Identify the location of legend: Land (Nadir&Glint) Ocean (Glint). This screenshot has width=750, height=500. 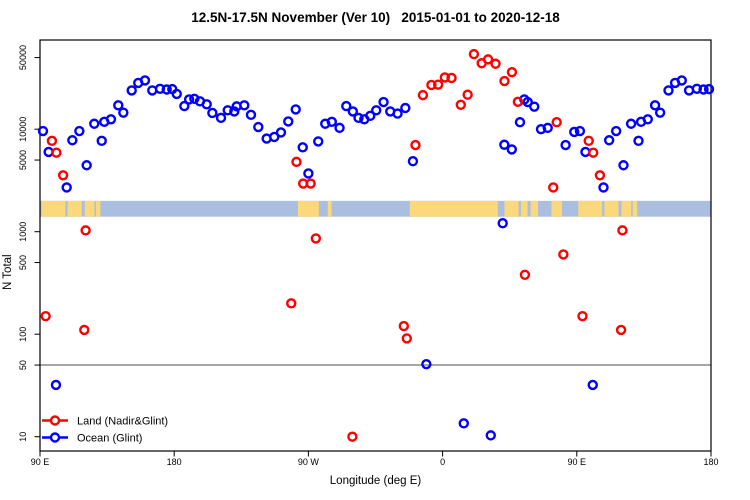
(105, 430).